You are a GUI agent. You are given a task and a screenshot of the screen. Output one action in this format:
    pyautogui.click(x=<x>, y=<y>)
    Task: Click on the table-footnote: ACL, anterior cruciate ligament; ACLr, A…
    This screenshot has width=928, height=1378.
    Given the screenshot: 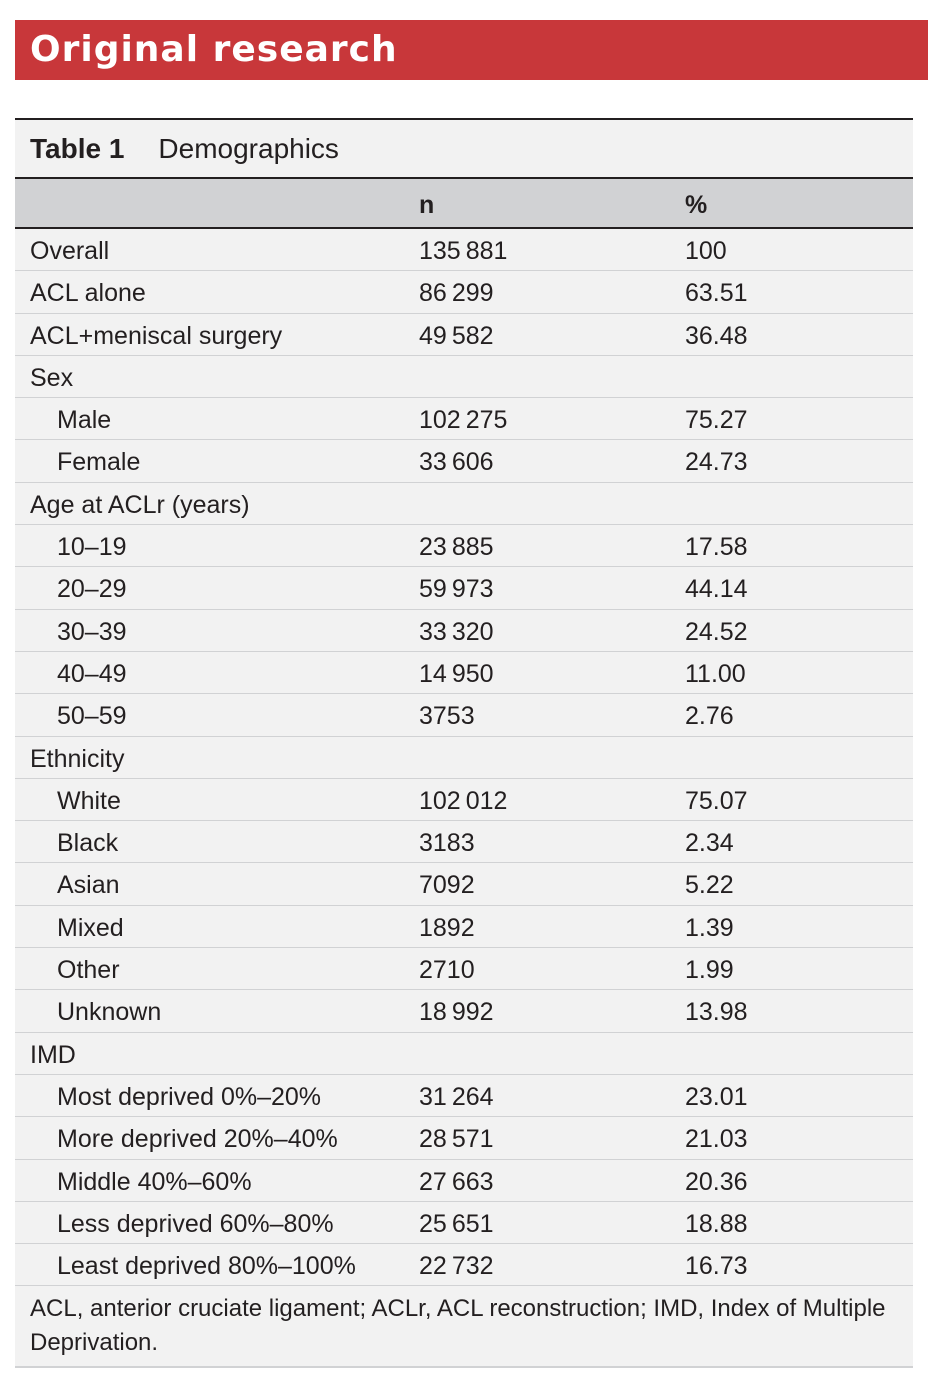 What is the action you would take?
    pyautogui.click(x=464, y=1327)
    